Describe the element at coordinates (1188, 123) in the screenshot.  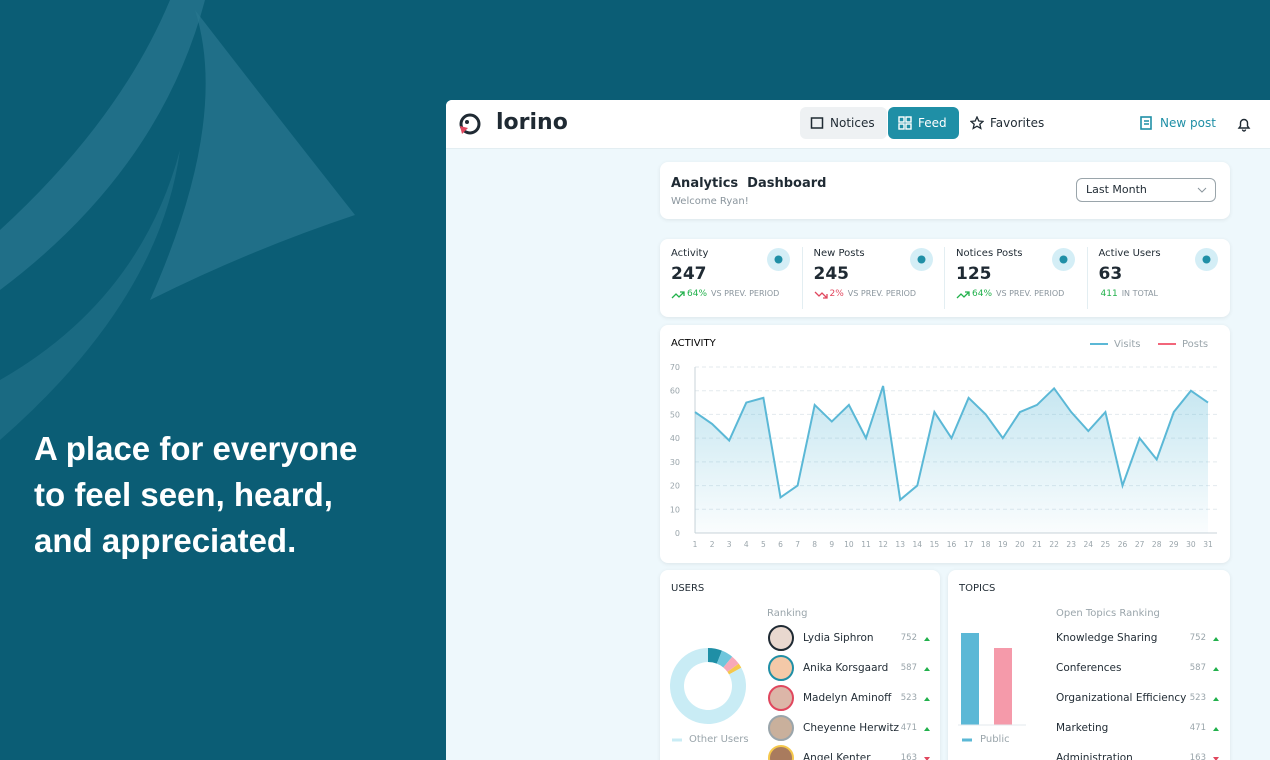
I see `new-post-button: New post` at that location.